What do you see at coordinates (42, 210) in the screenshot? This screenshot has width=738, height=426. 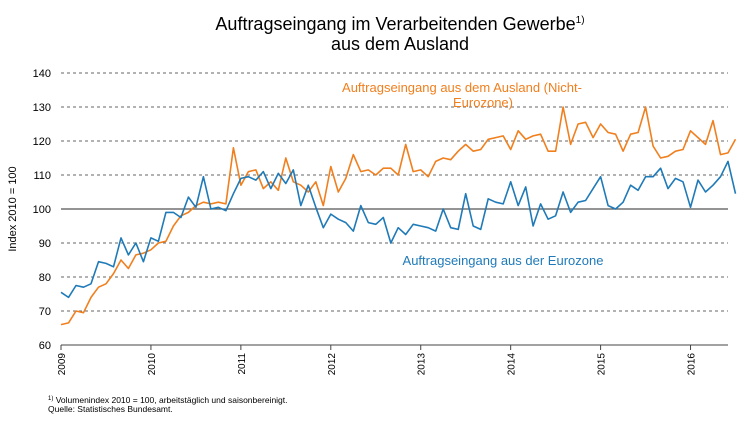 I see `y-tick-label: 100` at bounding box center [42, 210].